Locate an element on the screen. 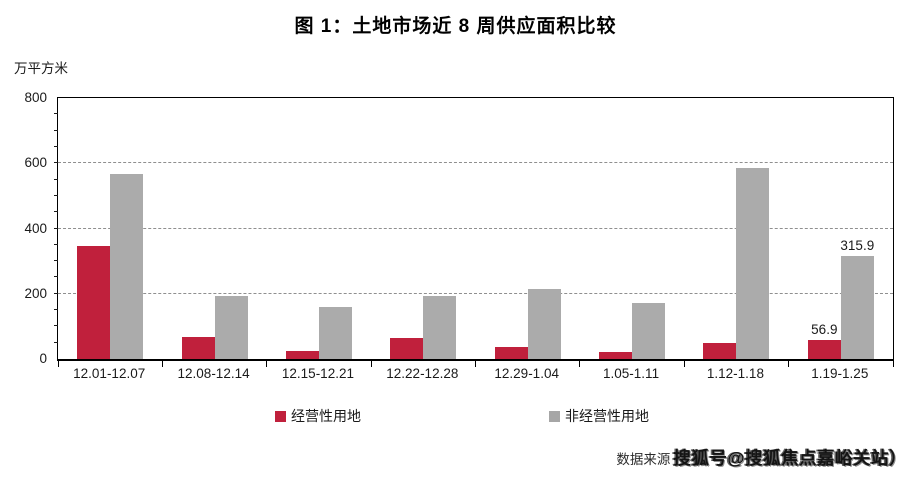  y-axis-tick-label: 800 is located at coordinates (35, 97).